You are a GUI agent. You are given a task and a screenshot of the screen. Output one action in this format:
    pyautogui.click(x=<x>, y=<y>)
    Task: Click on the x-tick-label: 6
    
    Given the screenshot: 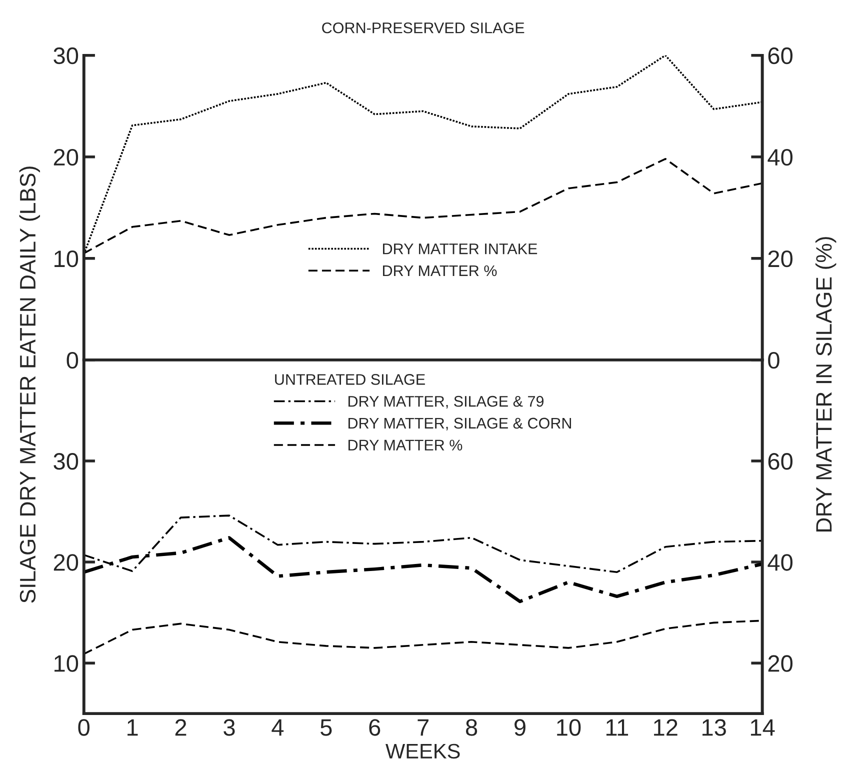 What is the action you would take?
    pyautogui.click(x=374, y=727)
    